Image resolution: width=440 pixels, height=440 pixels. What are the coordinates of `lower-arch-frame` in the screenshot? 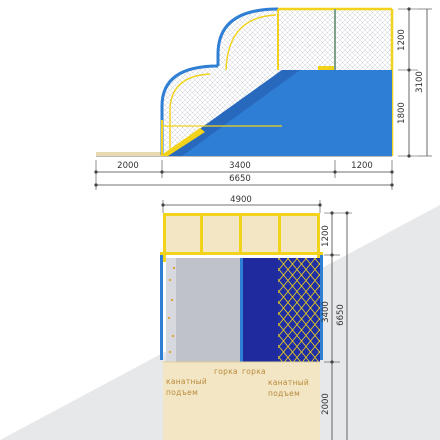 It's located at (189, 109).